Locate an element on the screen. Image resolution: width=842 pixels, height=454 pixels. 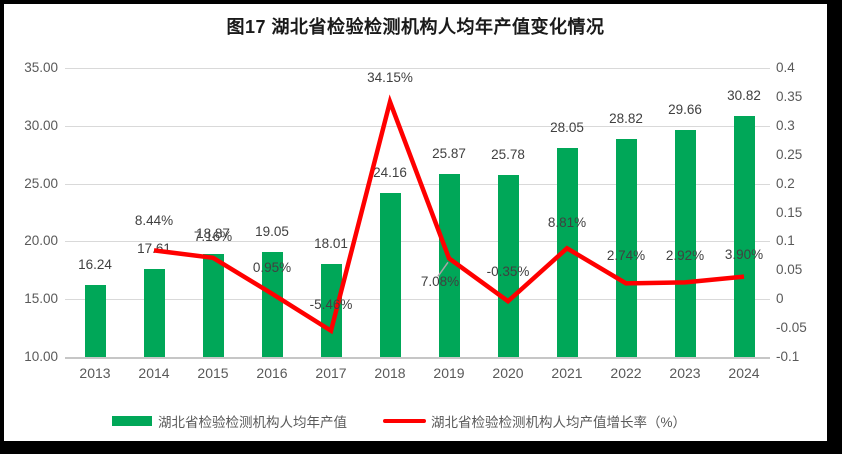
bar-2018 is located at coordinates (390, 275).